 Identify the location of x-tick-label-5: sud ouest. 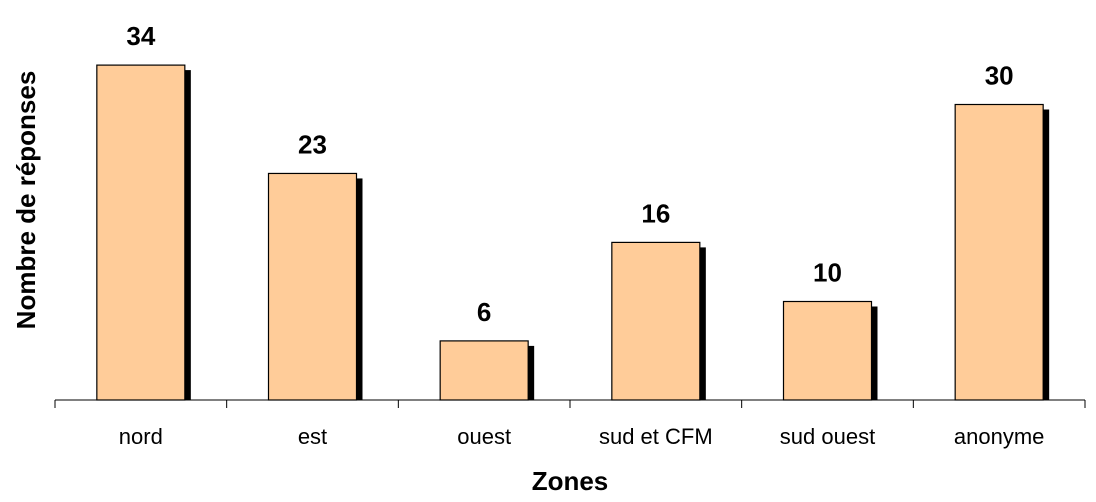
(827, 436).